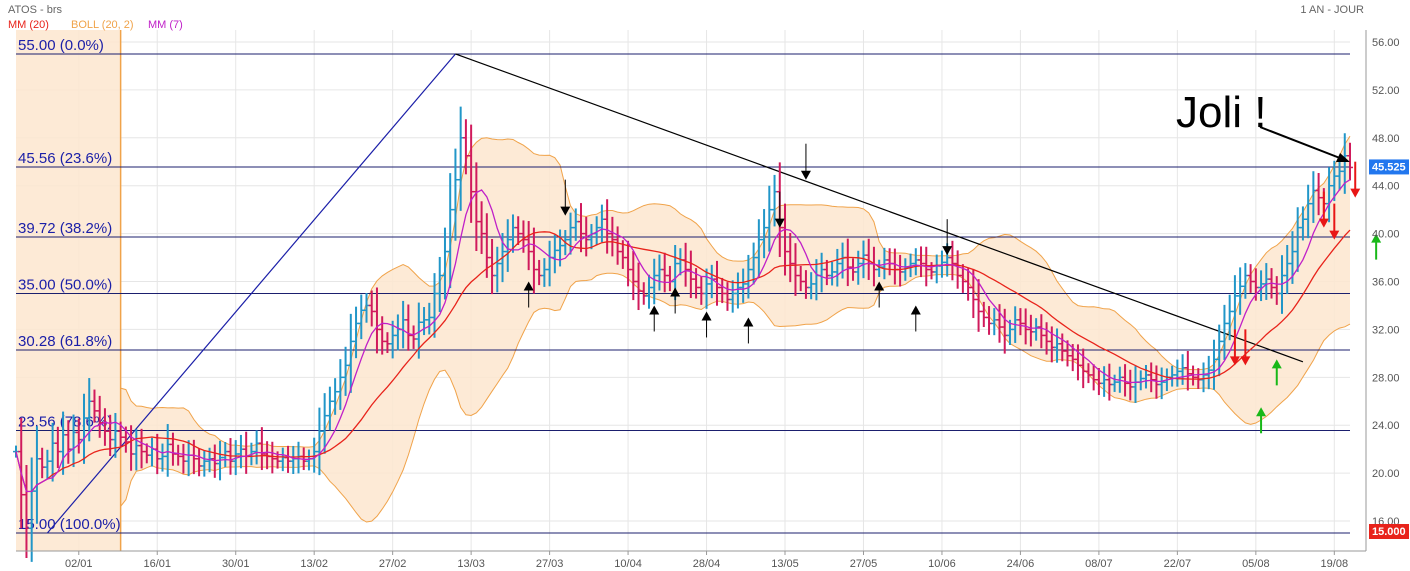  What do you see at coordinates (1386, 330) in the screenshot?
I see `y-tick-label: 32.00` at bounding box center [1386, 330].